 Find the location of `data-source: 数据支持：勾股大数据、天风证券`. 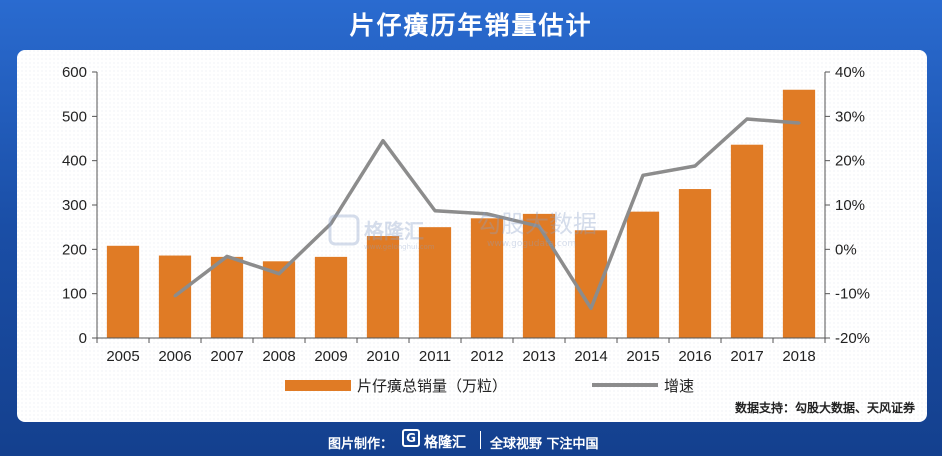

data-source: 数据支持：勾股大数据、天风证券 is located at coordinates (824, 408).